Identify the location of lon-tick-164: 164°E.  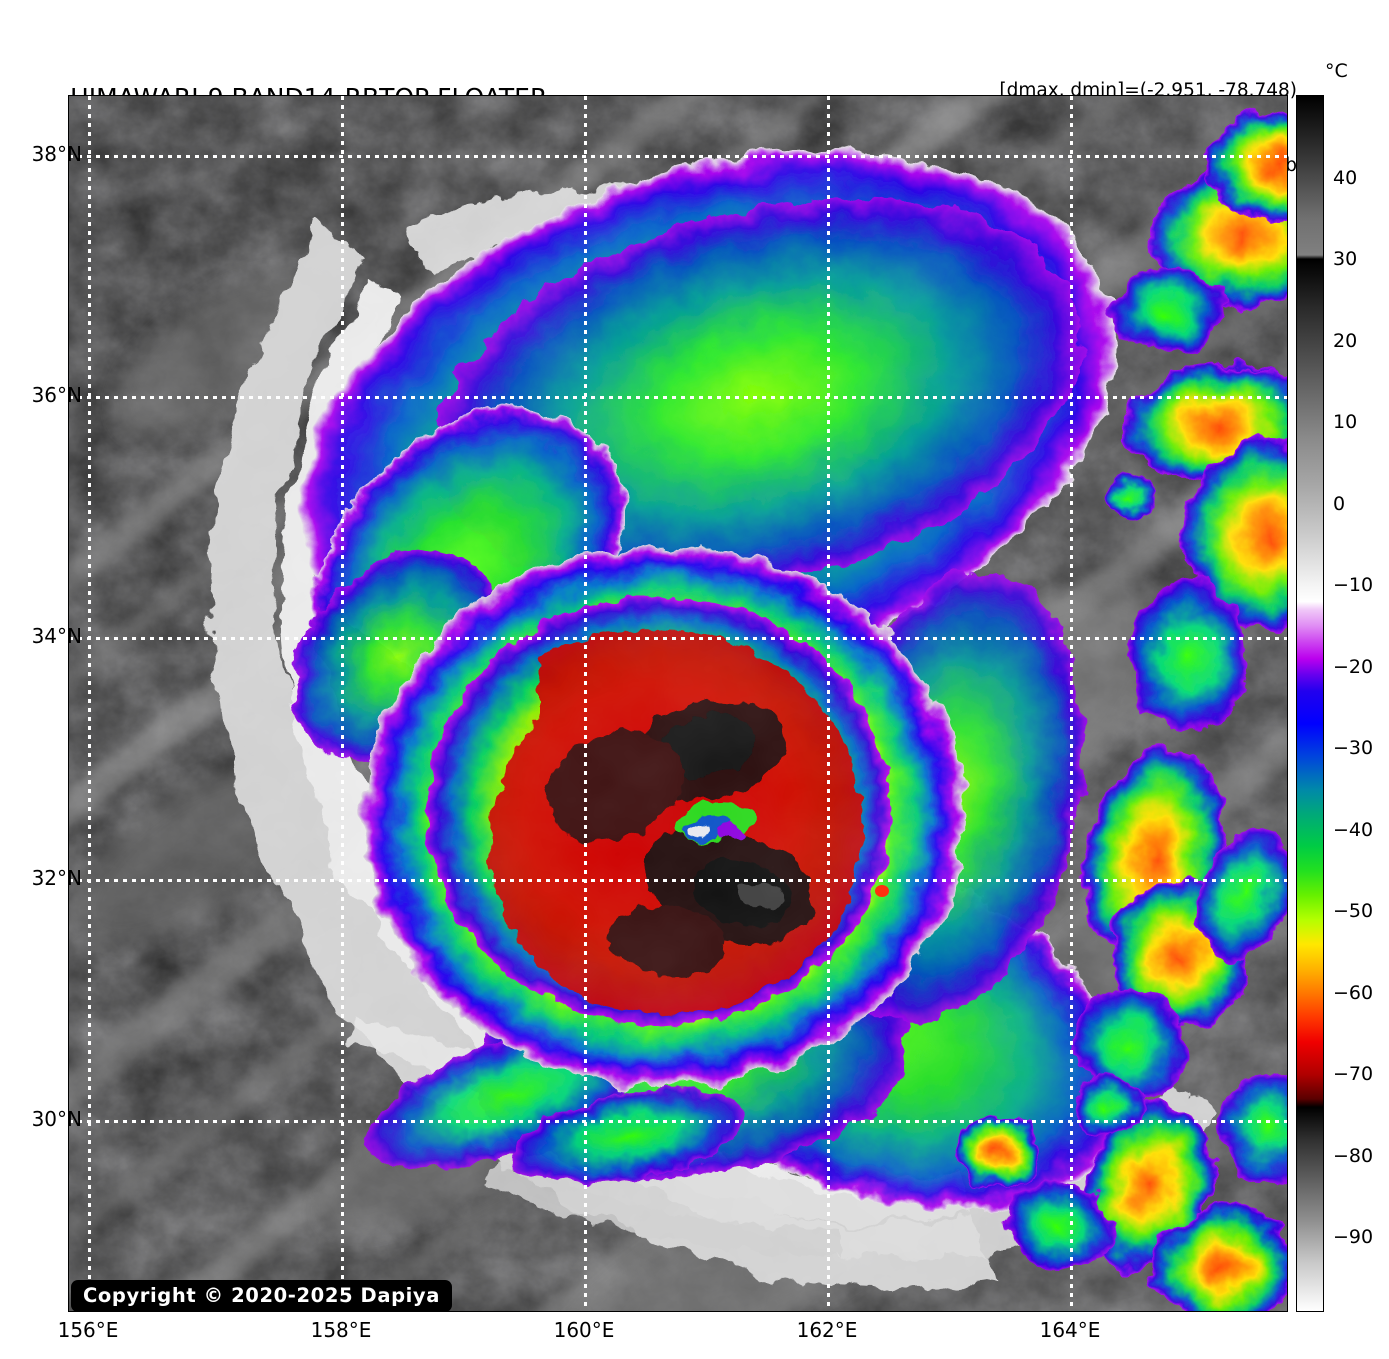
(1070, 1330).